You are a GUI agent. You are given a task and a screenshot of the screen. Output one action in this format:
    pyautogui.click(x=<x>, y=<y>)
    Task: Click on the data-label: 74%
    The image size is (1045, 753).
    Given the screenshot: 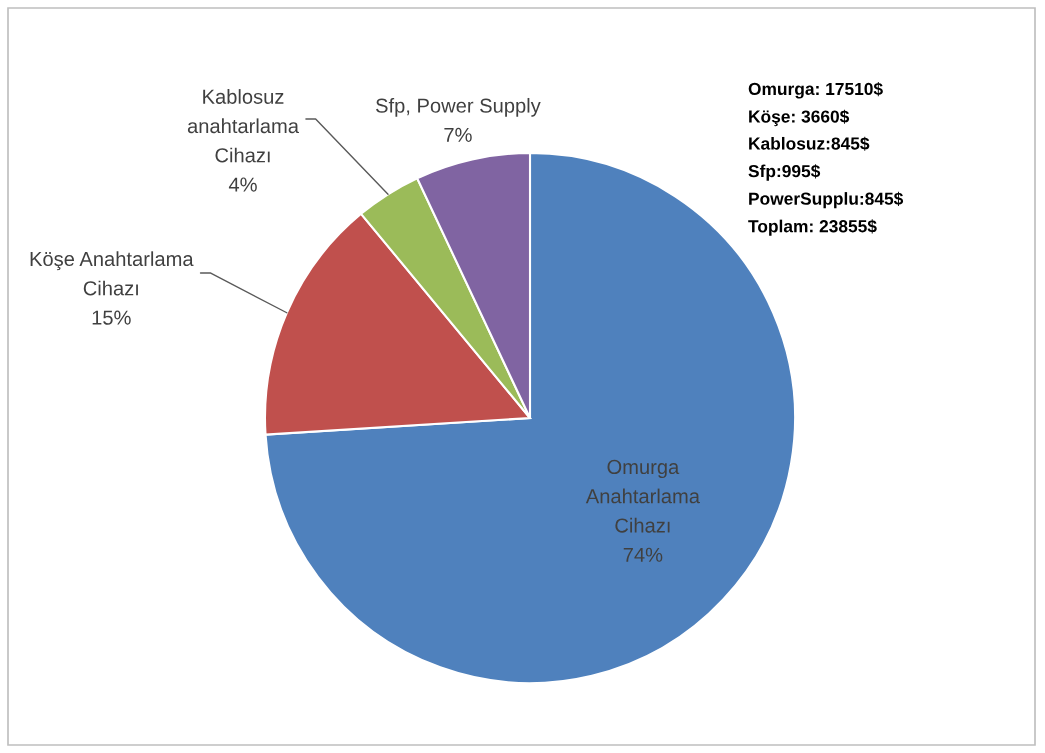 What is the action you would take?
    pyautogui.click(x=643, y=554)
    